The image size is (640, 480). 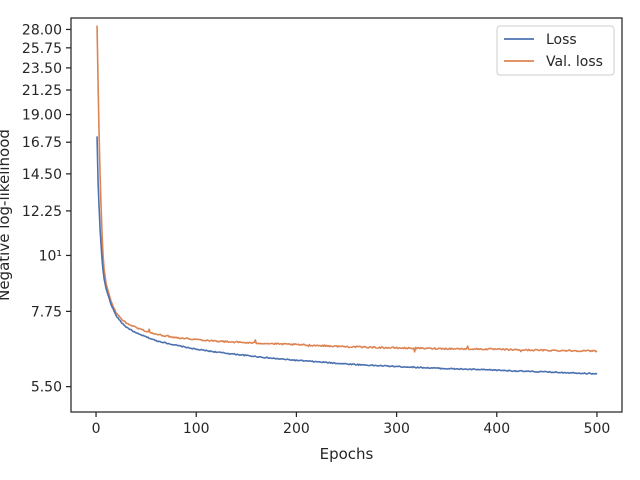 I want to click on x-tick-label: 0, so click(x=96, y=429).